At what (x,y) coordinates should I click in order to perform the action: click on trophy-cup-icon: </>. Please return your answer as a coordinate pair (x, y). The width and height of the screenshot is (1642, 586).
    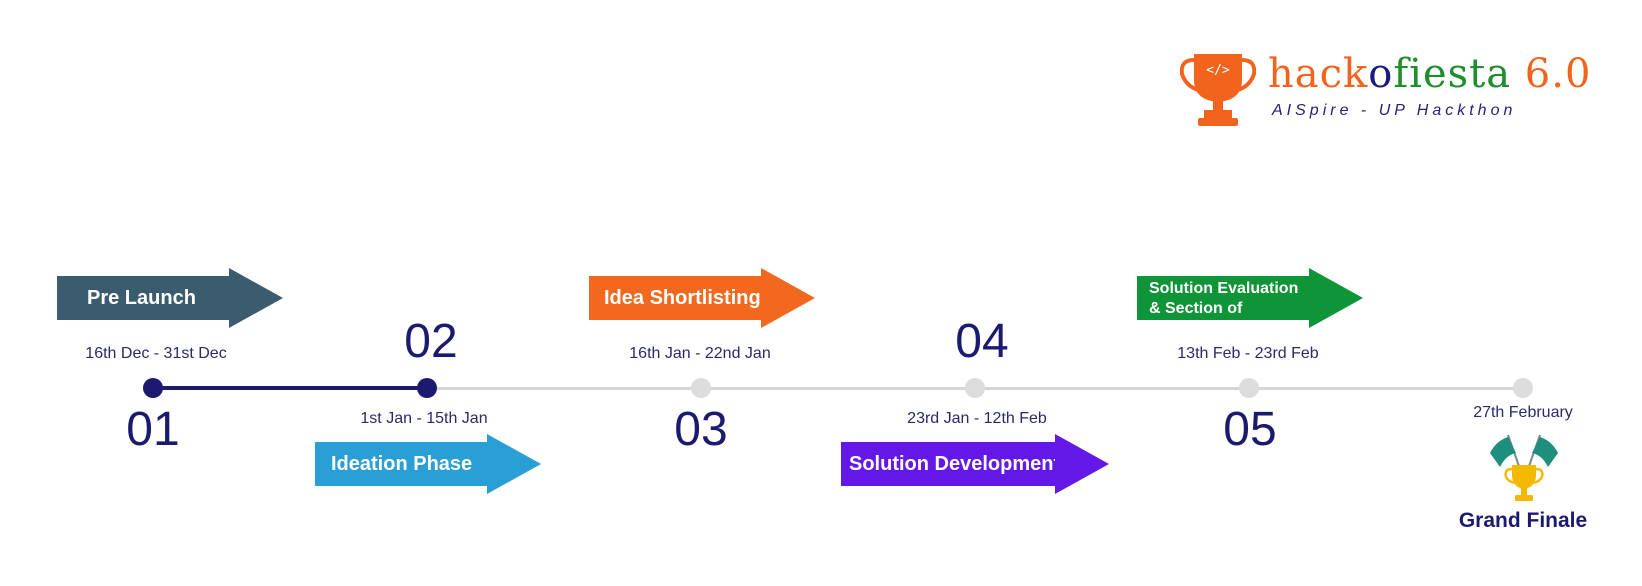
    Looking at the image, I should click on (1218, 89).